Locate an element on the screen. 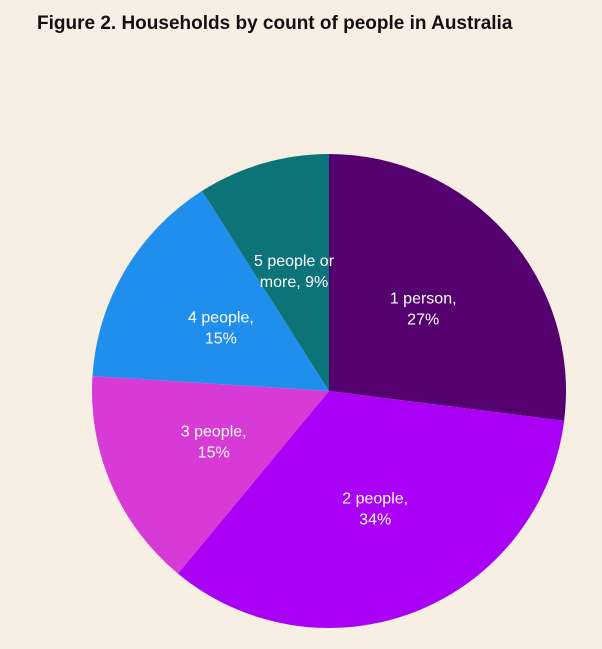 This screenshot has width=602, height=649. slice-label-line: 3 people, is located at coordinates (214, 431).